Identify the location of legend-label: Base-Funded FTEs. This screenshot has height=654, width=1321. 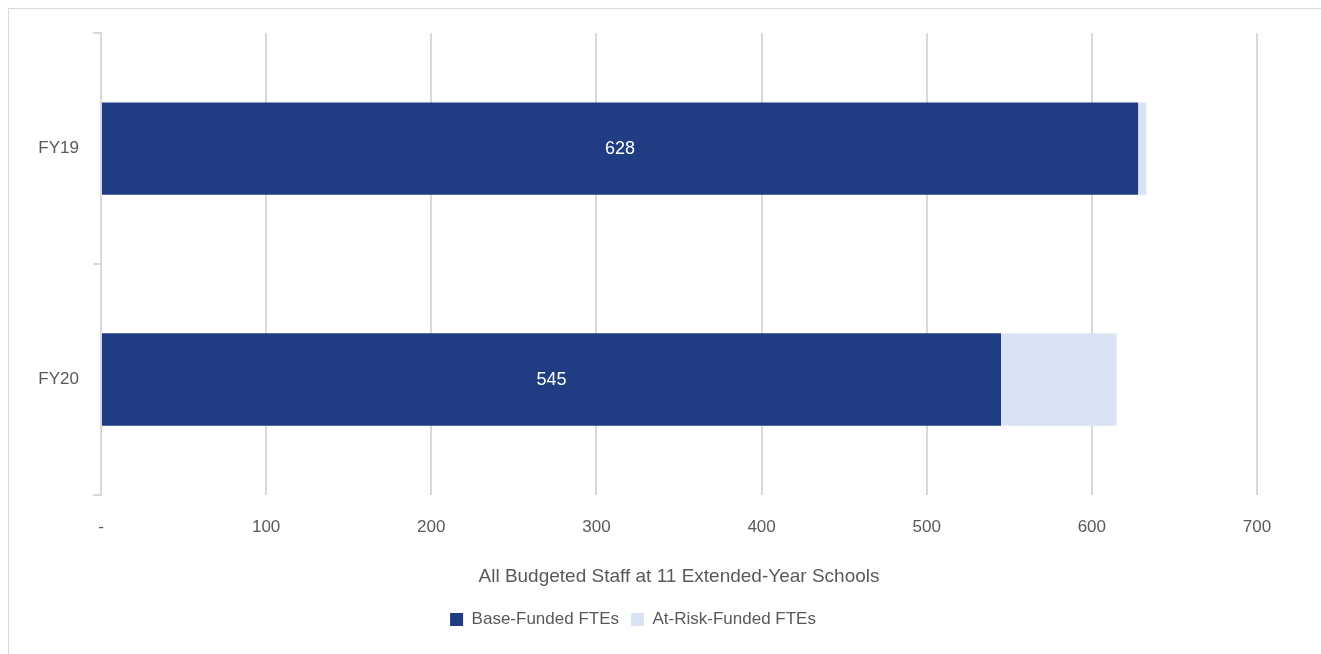
(545, 619).